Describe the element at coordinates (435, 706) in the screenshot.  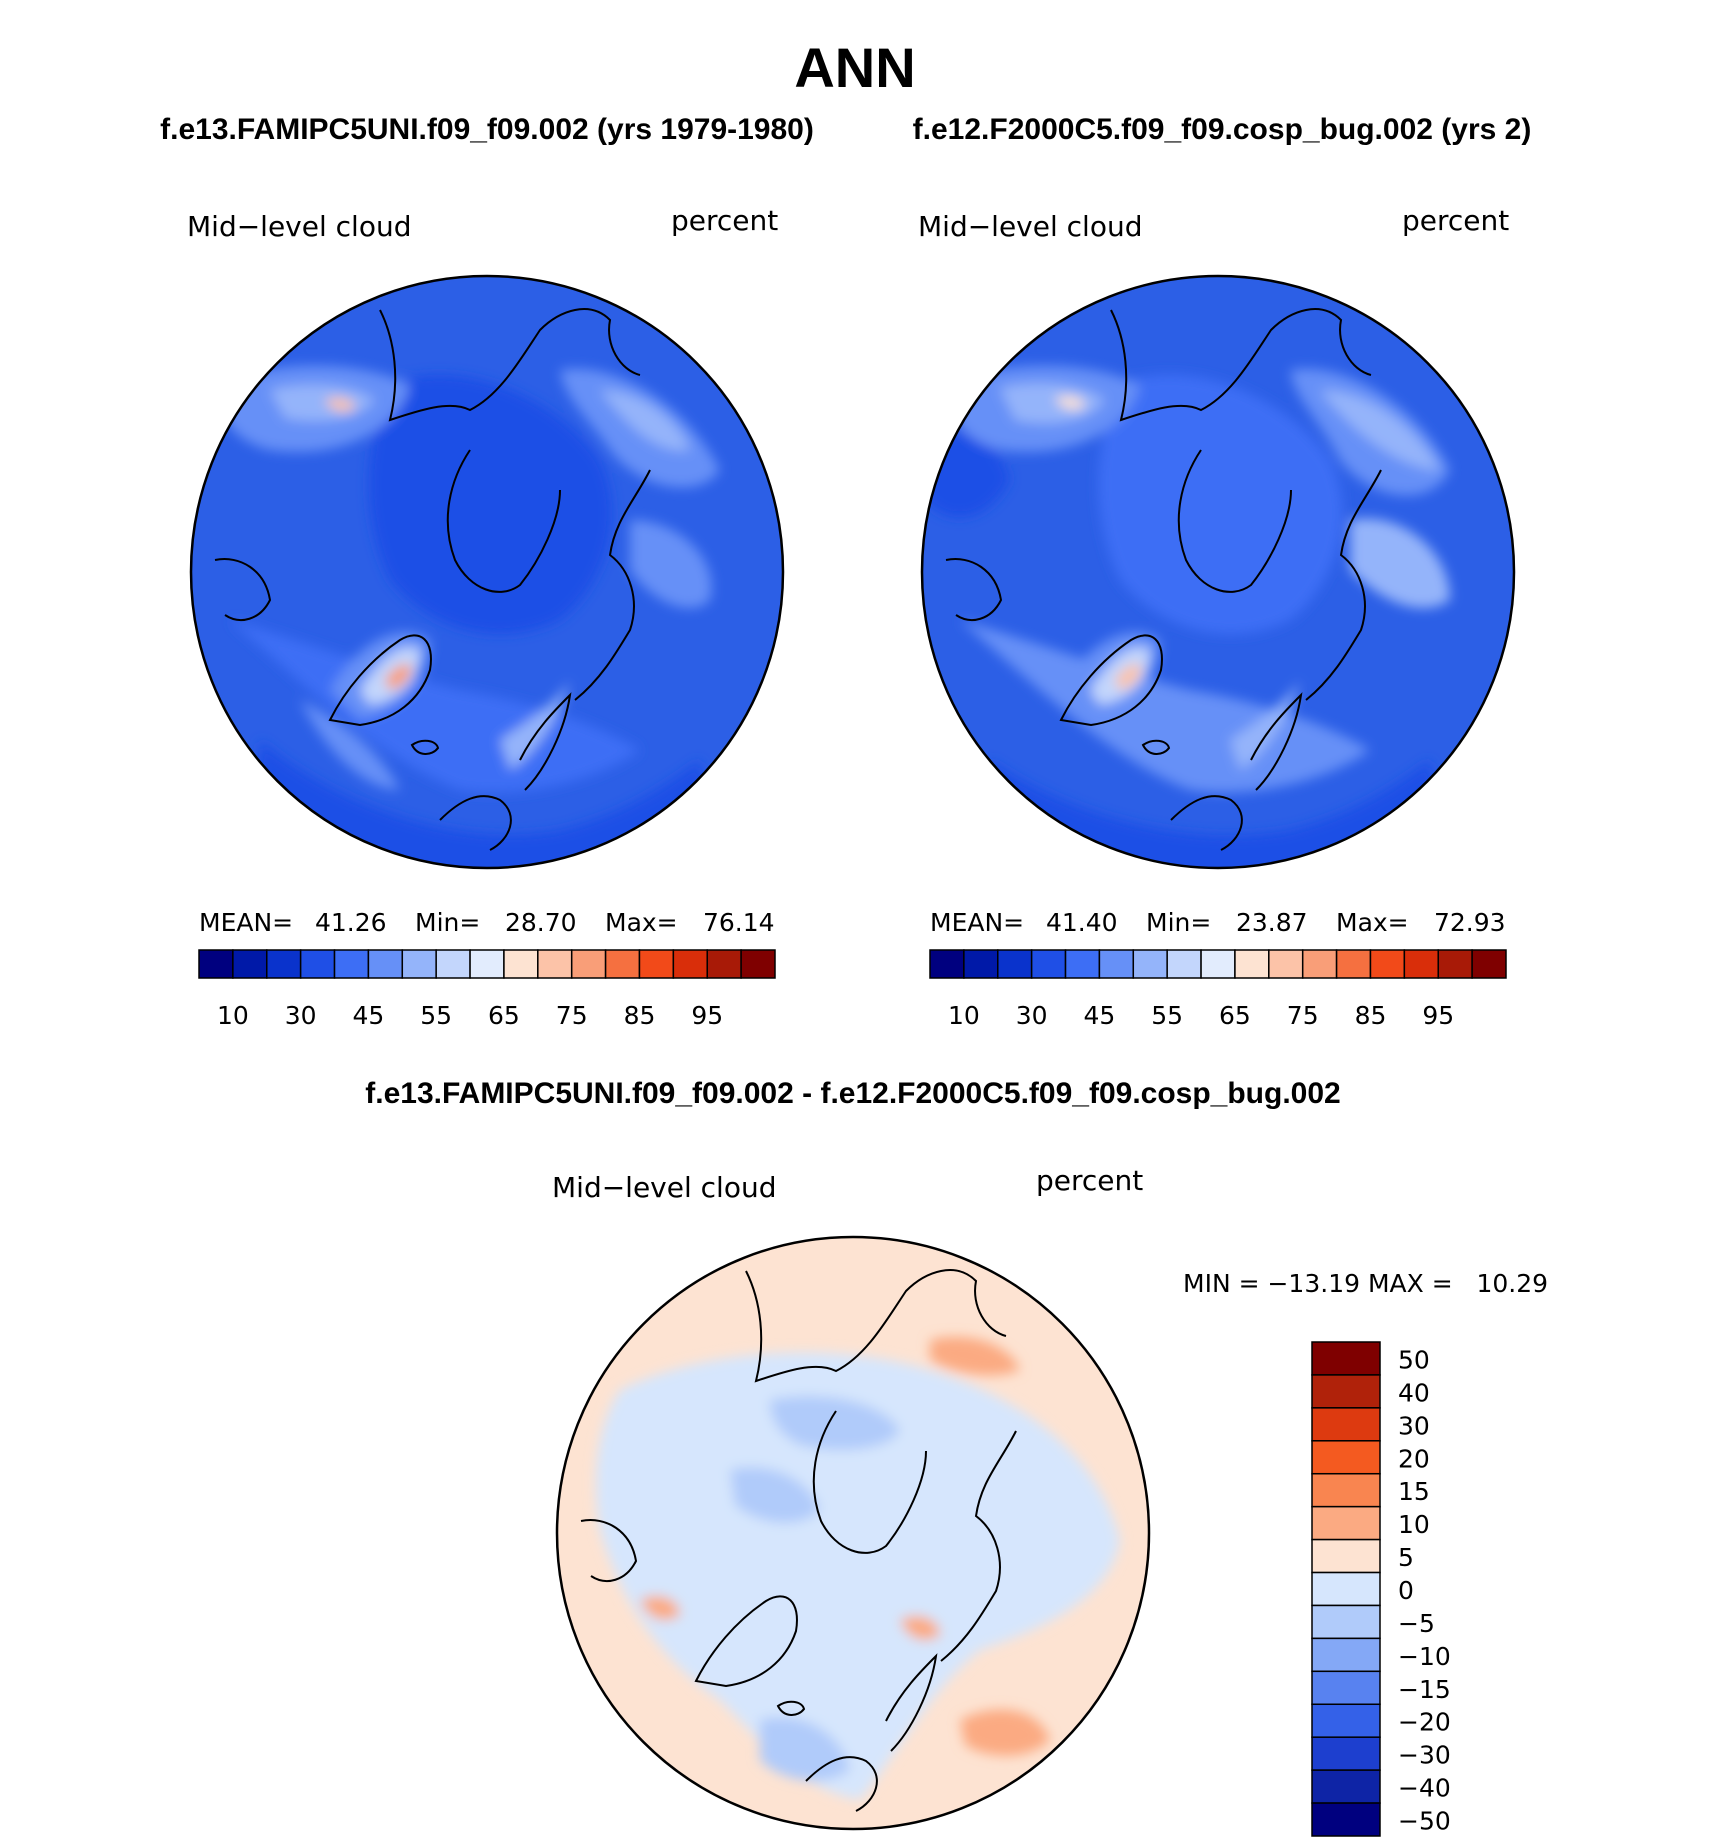
I see `left-field-atlantic` at that location.